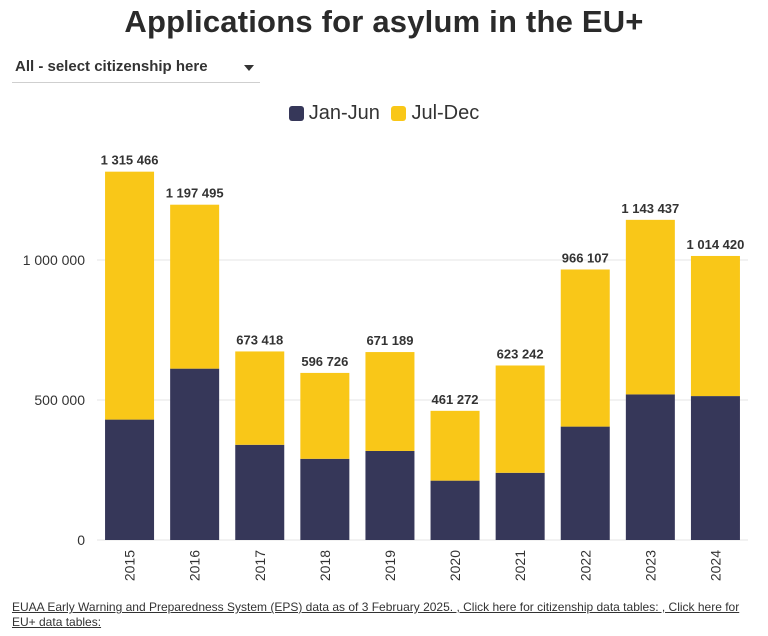 This screenshot has height=636, width=768. What do you see at coordinates (81, 540) in the screenshot?
I see `y-tick-label: 0` at bounding box center [81, 540].